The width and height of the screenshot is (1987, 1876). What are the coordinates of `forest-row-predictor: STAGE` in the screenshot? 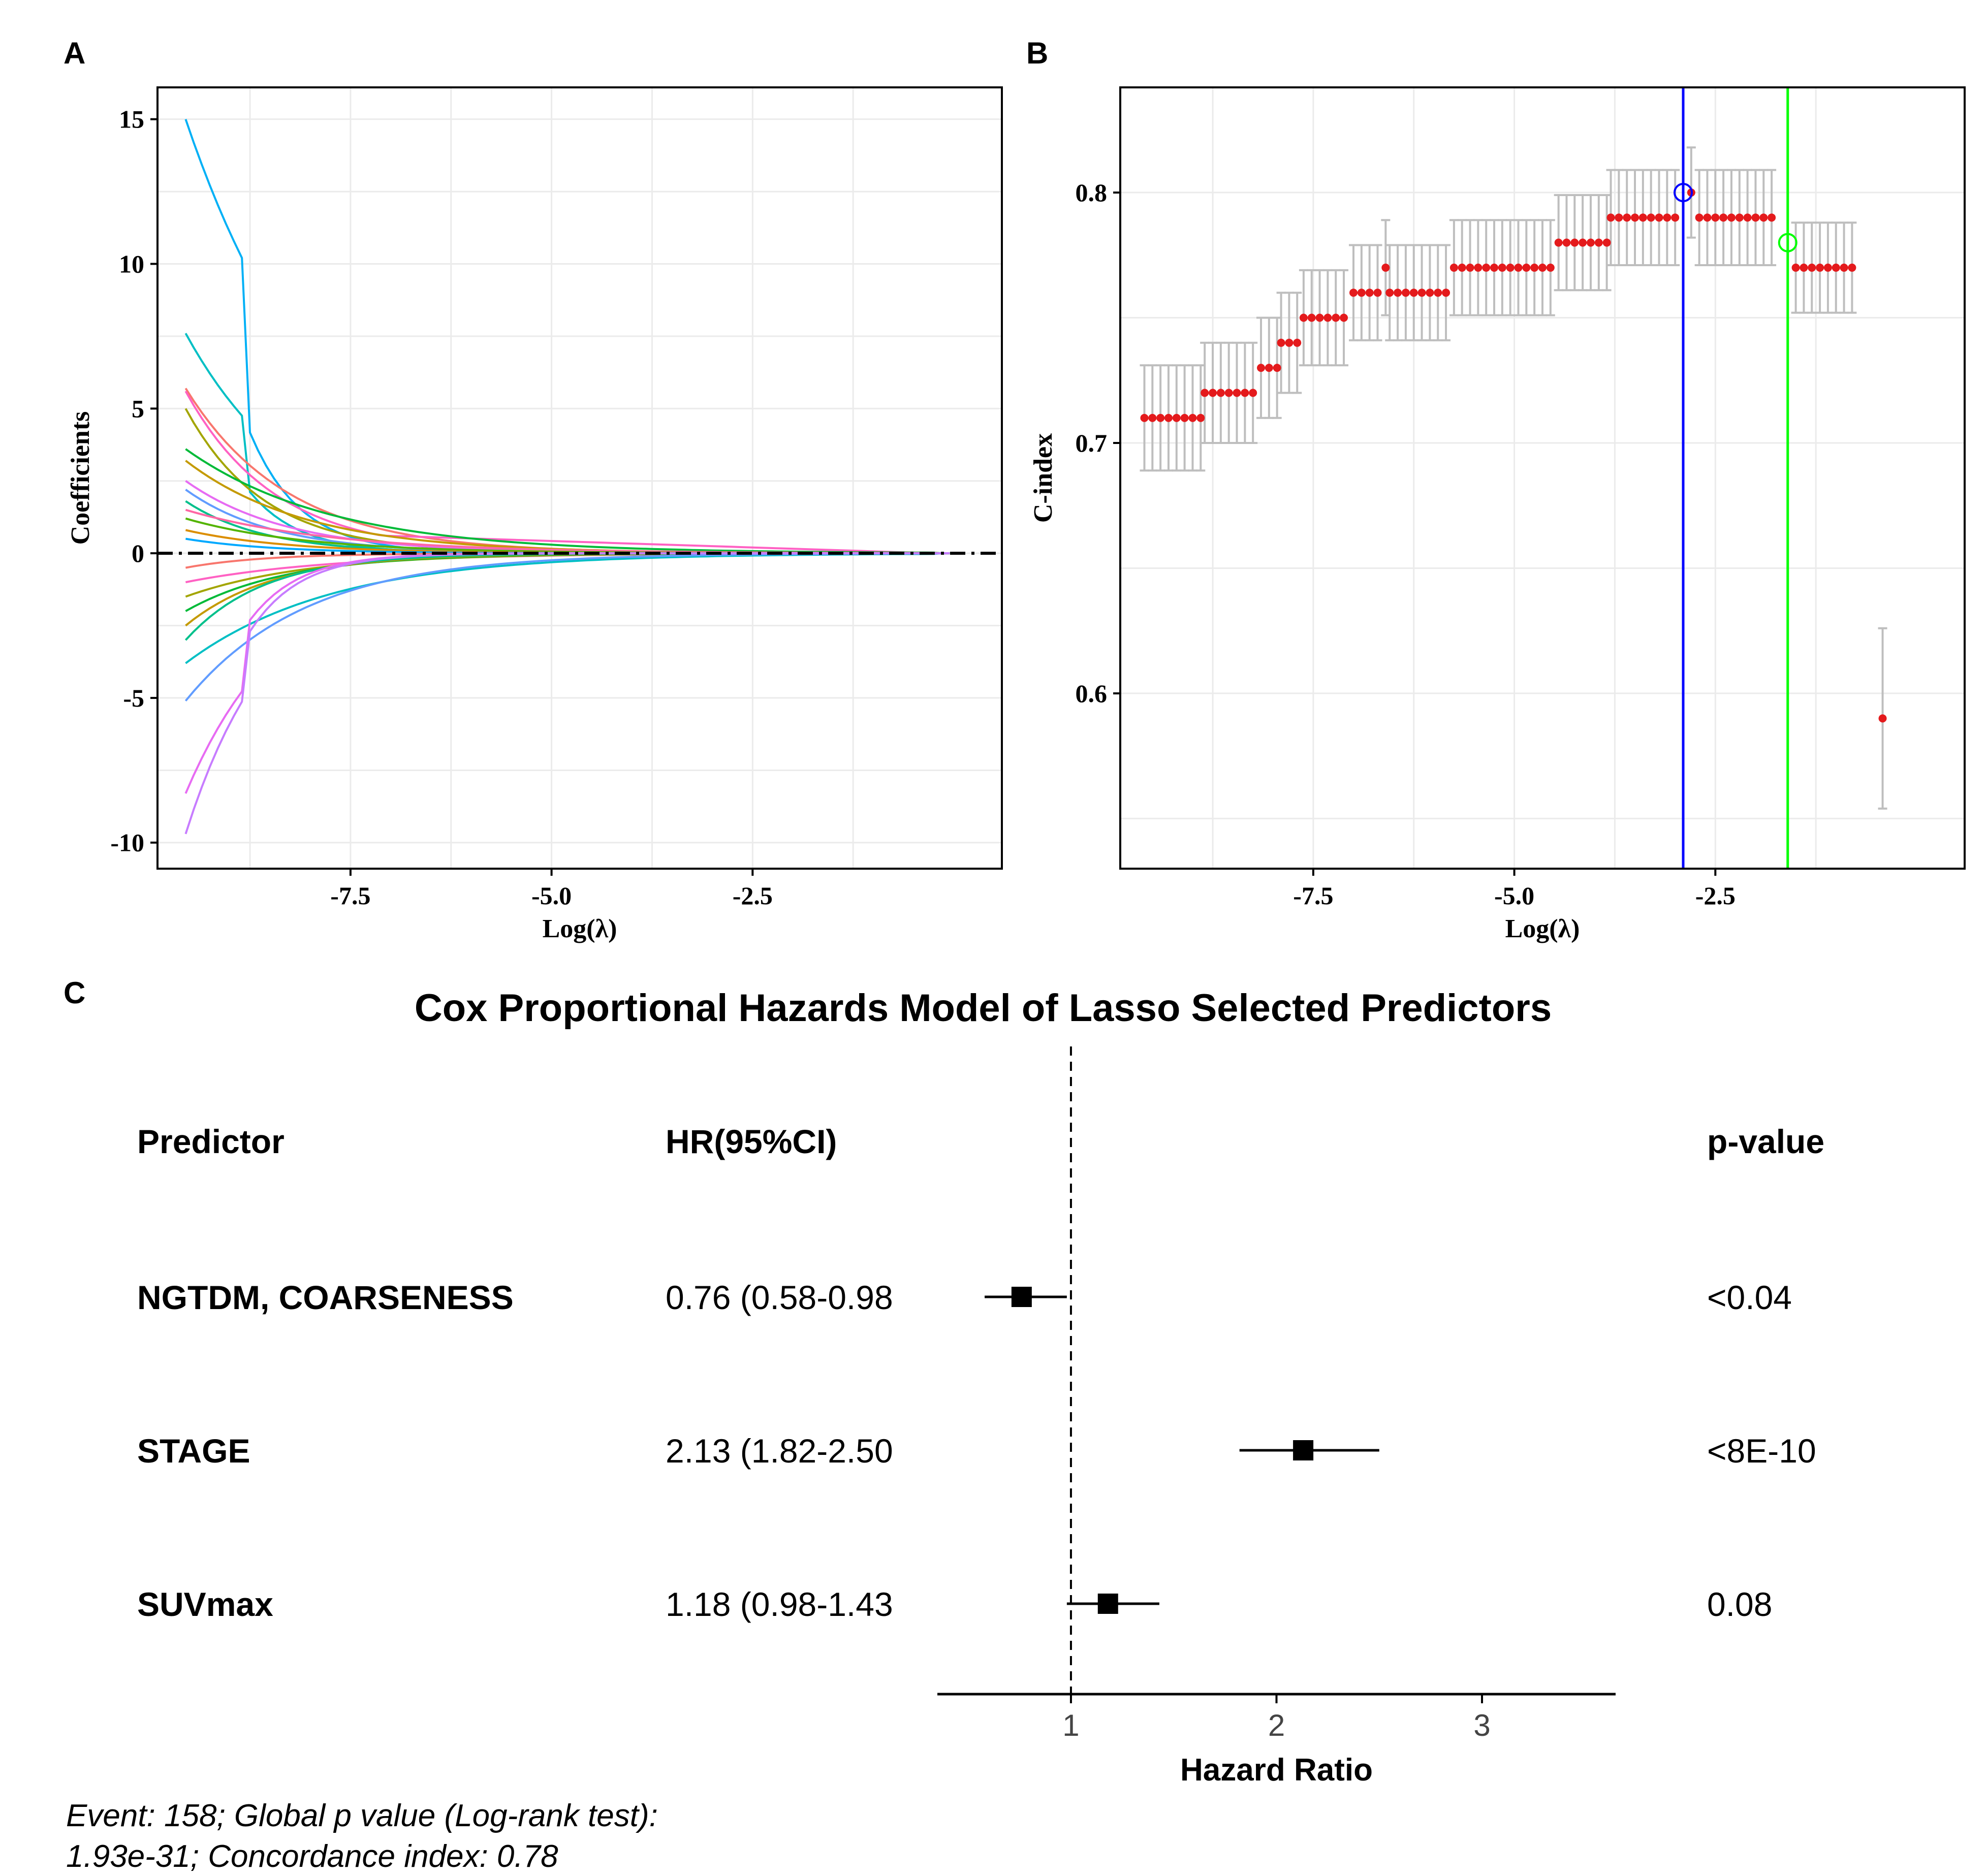 It's located at (193, 1451).